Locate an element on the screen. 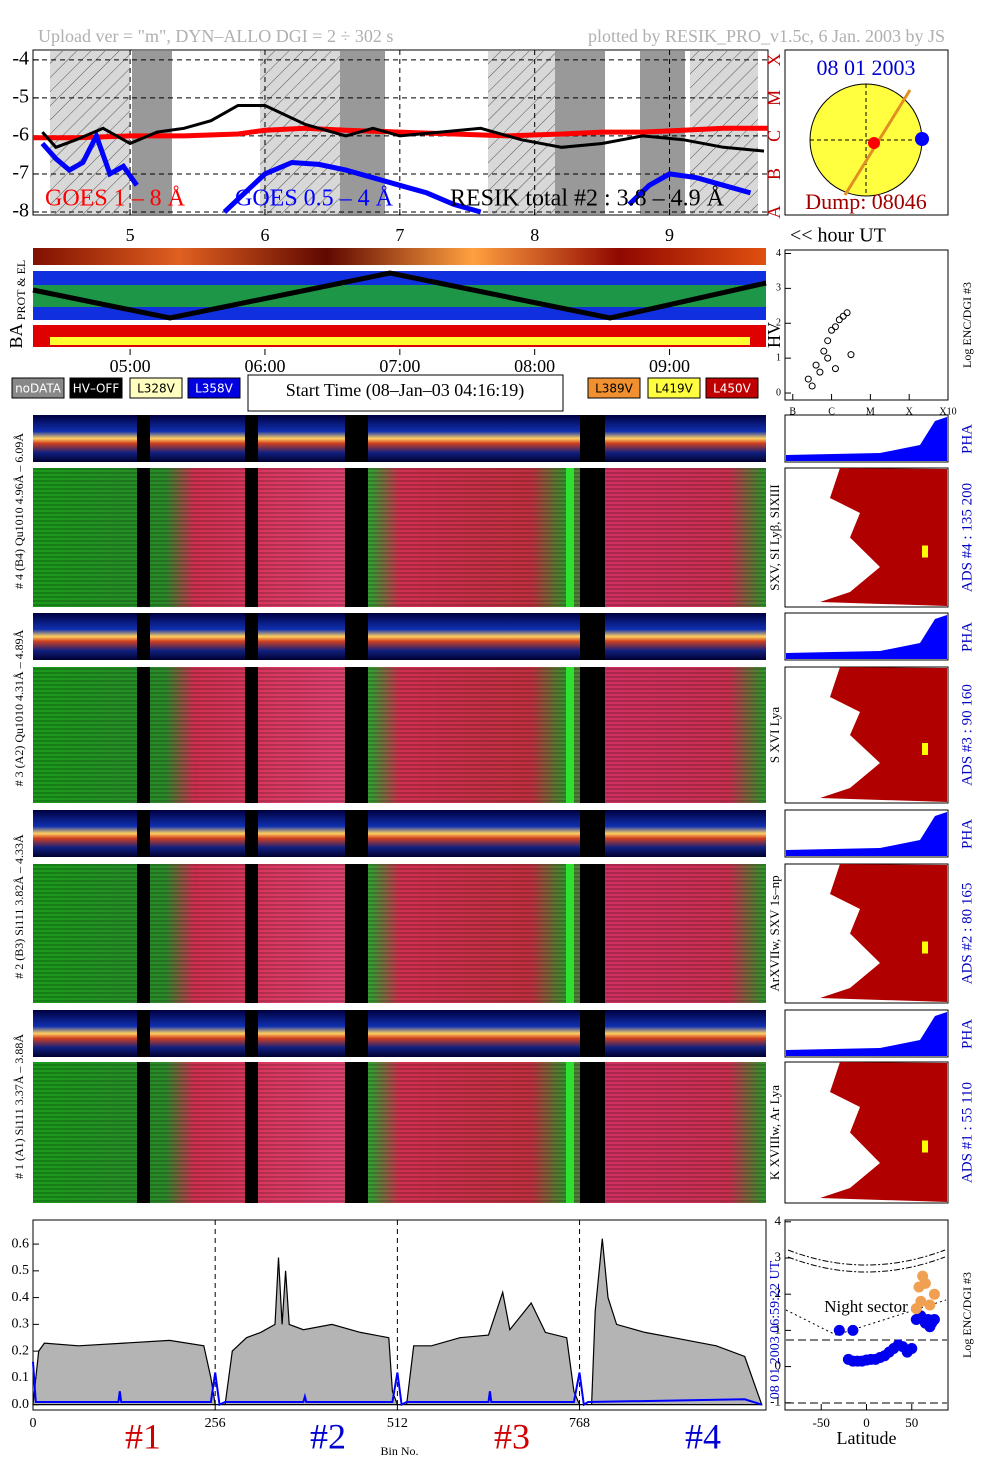 This screenshot has height=1477, width=1004. y-tick-label: 0.5 is located at coordinates (21, 1270).